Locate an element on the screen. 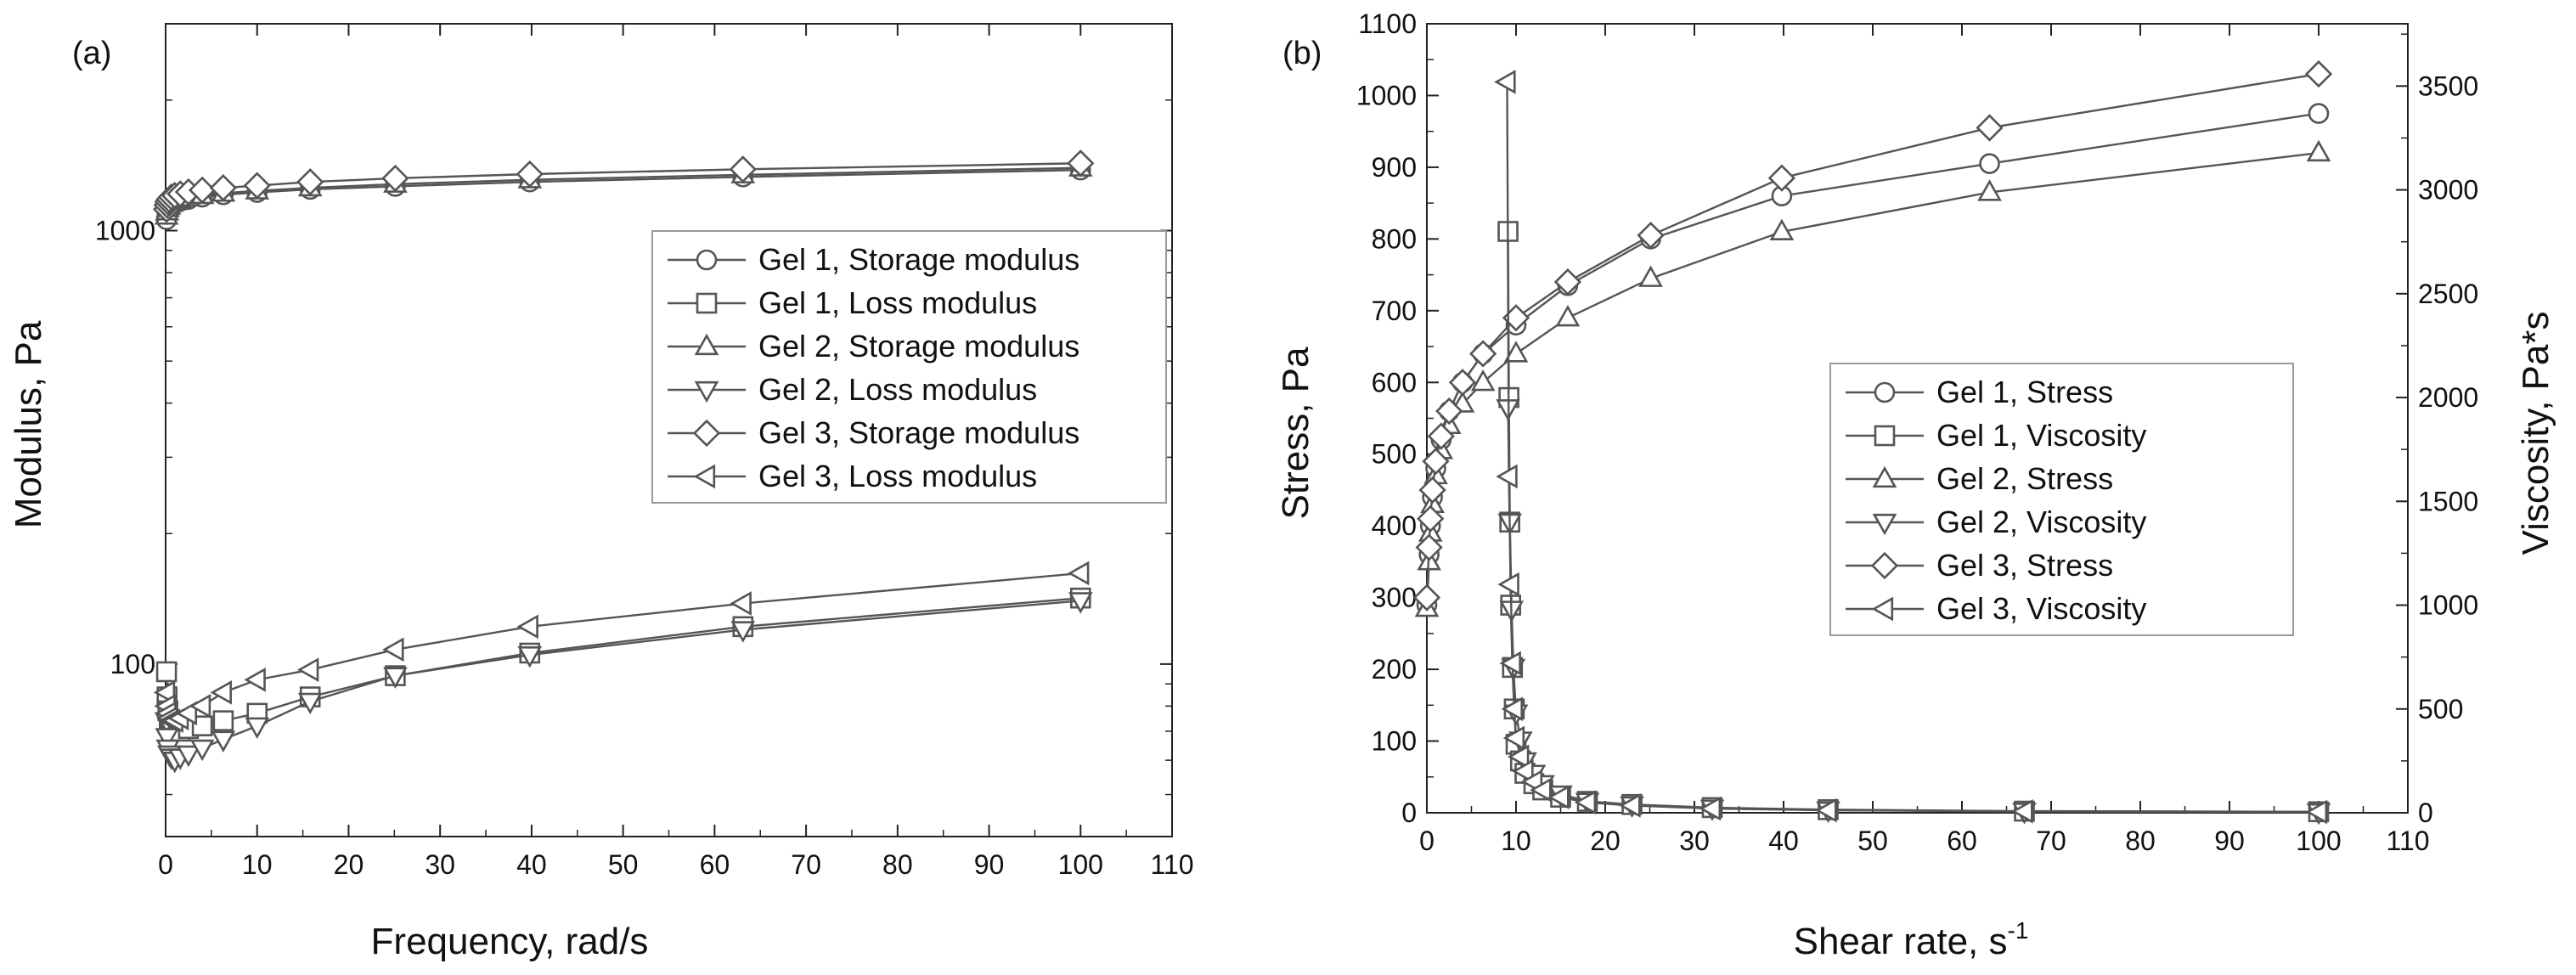 The image size is (2576, 975). legend-label: Gel 3, Viscosity is located at coordinates (2041, 608).